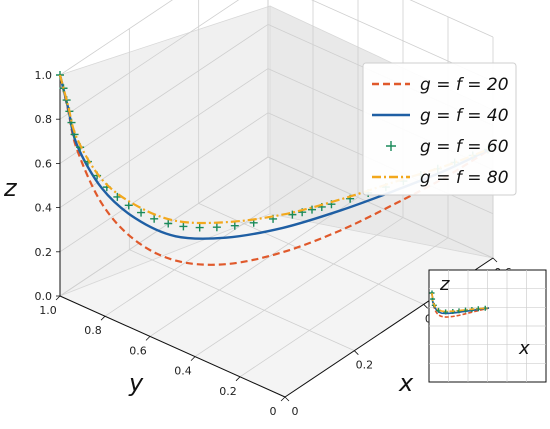 The height and width of the screenshot is (429, 550). What do you see at coordinates (406, 383) in the screenshot?
I see `x-axis-label: x` at bounding box center [406, 383].